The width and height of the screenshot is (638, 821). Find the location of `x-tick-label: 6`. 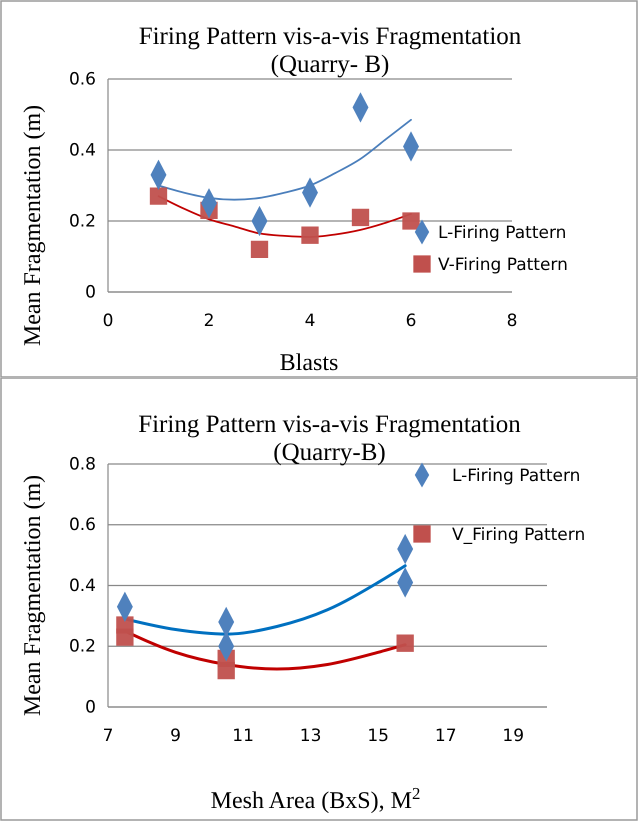

x-tick-label: 6 is located at coordinates (411, 321).